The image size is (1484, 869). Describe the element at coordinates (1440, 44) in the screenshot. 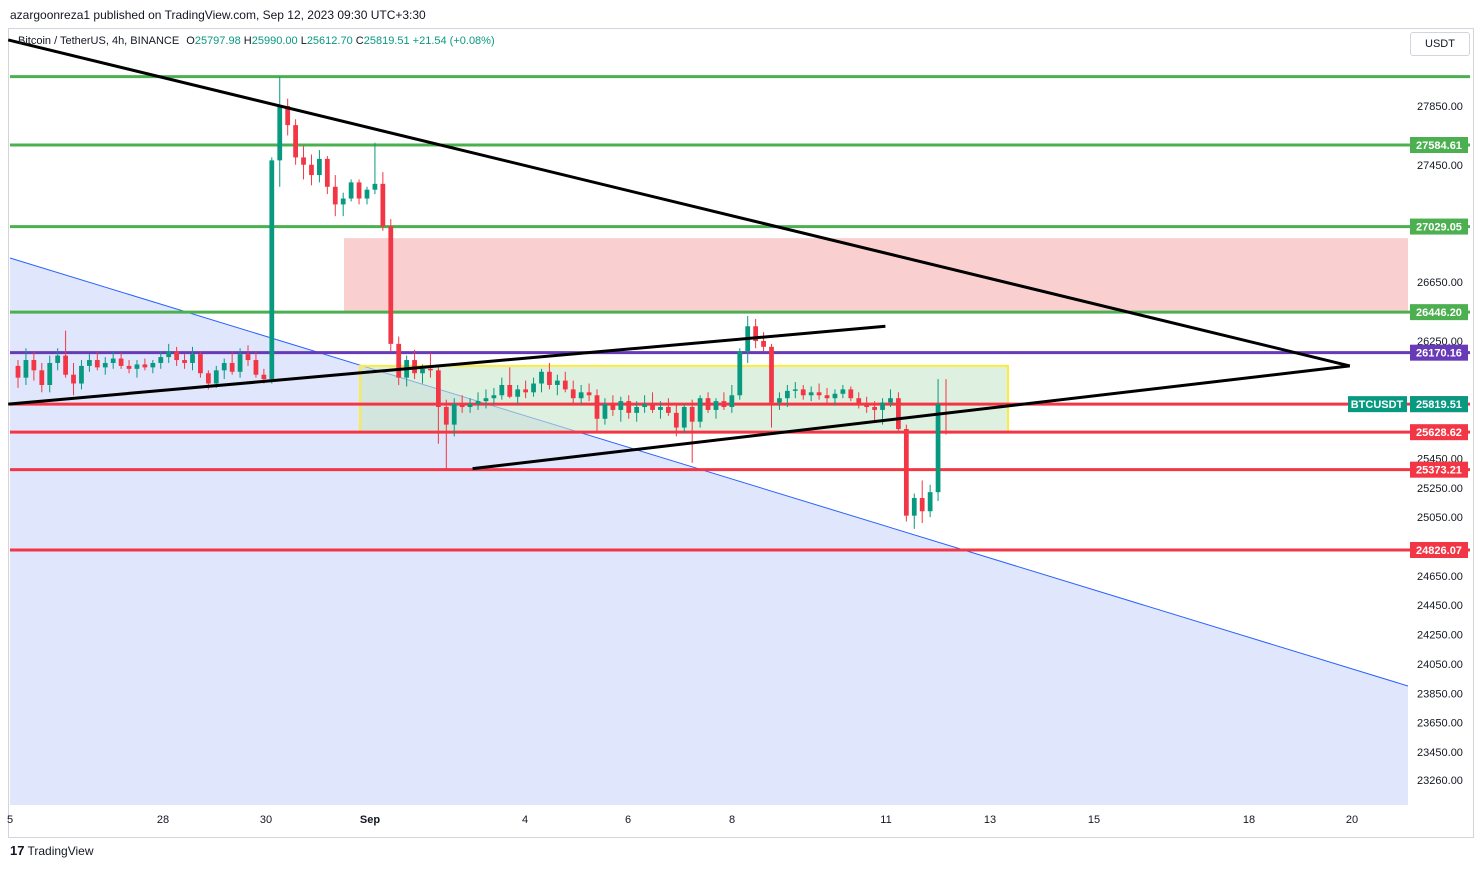

I see `currency-selector: USDT` at that location.